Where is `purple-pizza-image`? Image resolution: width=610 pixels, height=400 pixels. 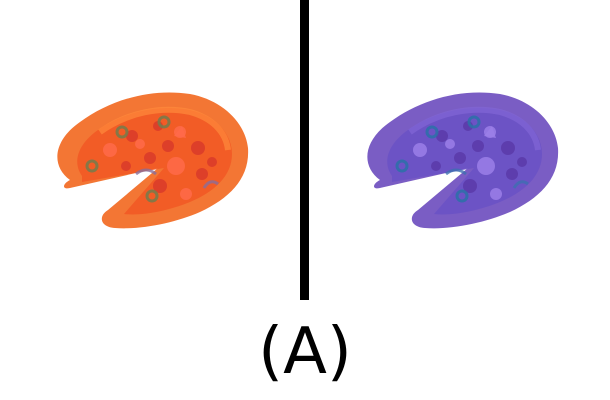
purple-pizza-image is located at coordinates (463, 160).